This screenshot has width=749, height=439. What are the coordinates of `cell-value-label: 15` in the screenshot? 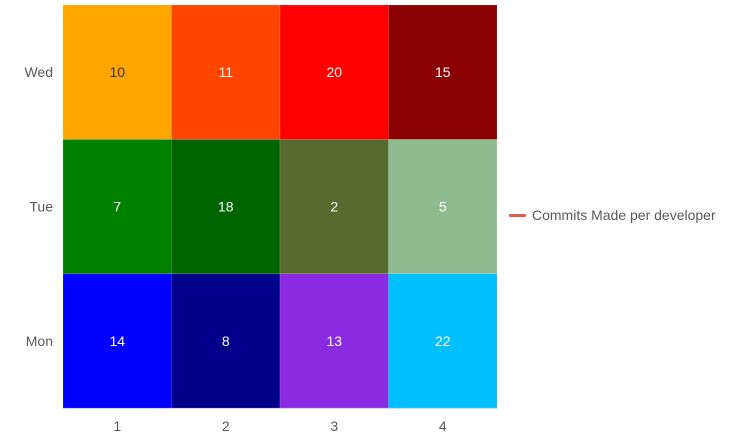 It's located at (443, 72).